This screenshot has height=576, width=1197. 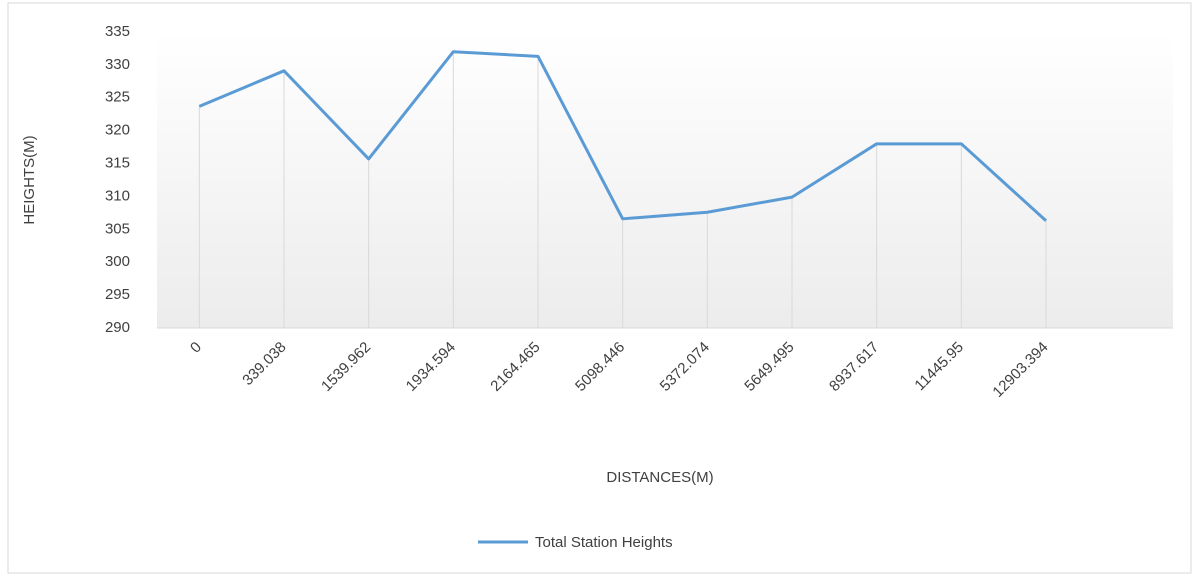 What do you see at coordinates (117, 294) in the screenshot?
I see `y-tick-label: 295` at bounding box center [117, 294].